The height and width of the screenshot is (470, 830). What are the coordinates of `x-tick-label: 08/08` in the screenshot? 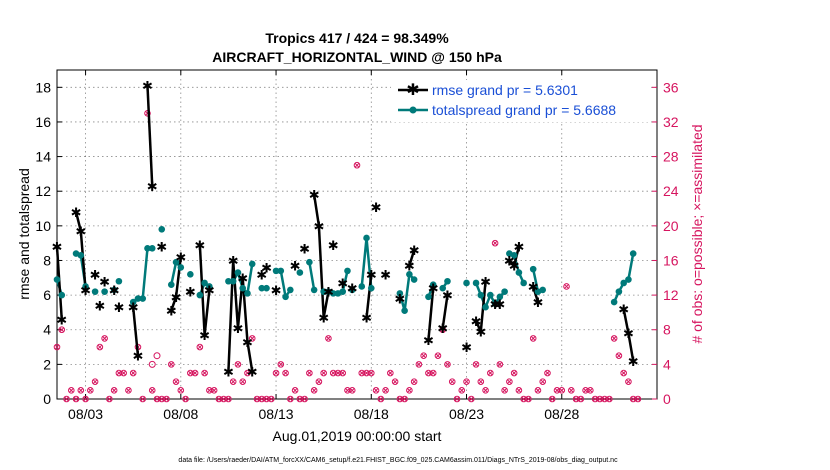 It's located at (180, 414).